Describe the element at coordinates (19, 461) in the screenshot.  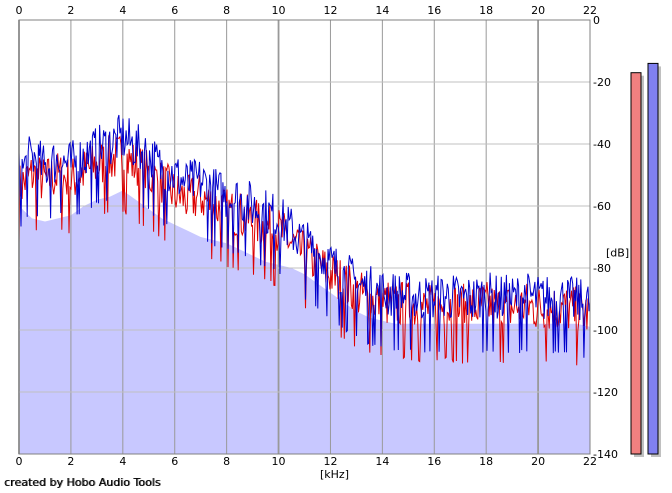
I see `x-tick-label-bottom: 0` at that location.